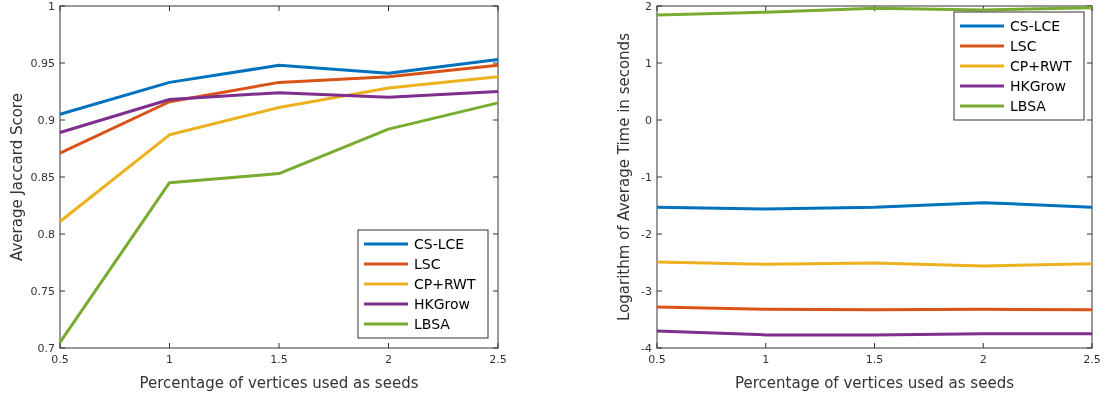 This screenshot has width=1108, height=402. What do you see at coordinates (17, 177) in the screenshot?
I see `y-axis-title: Average Jaccard Score` at bounding box center [17, 177].